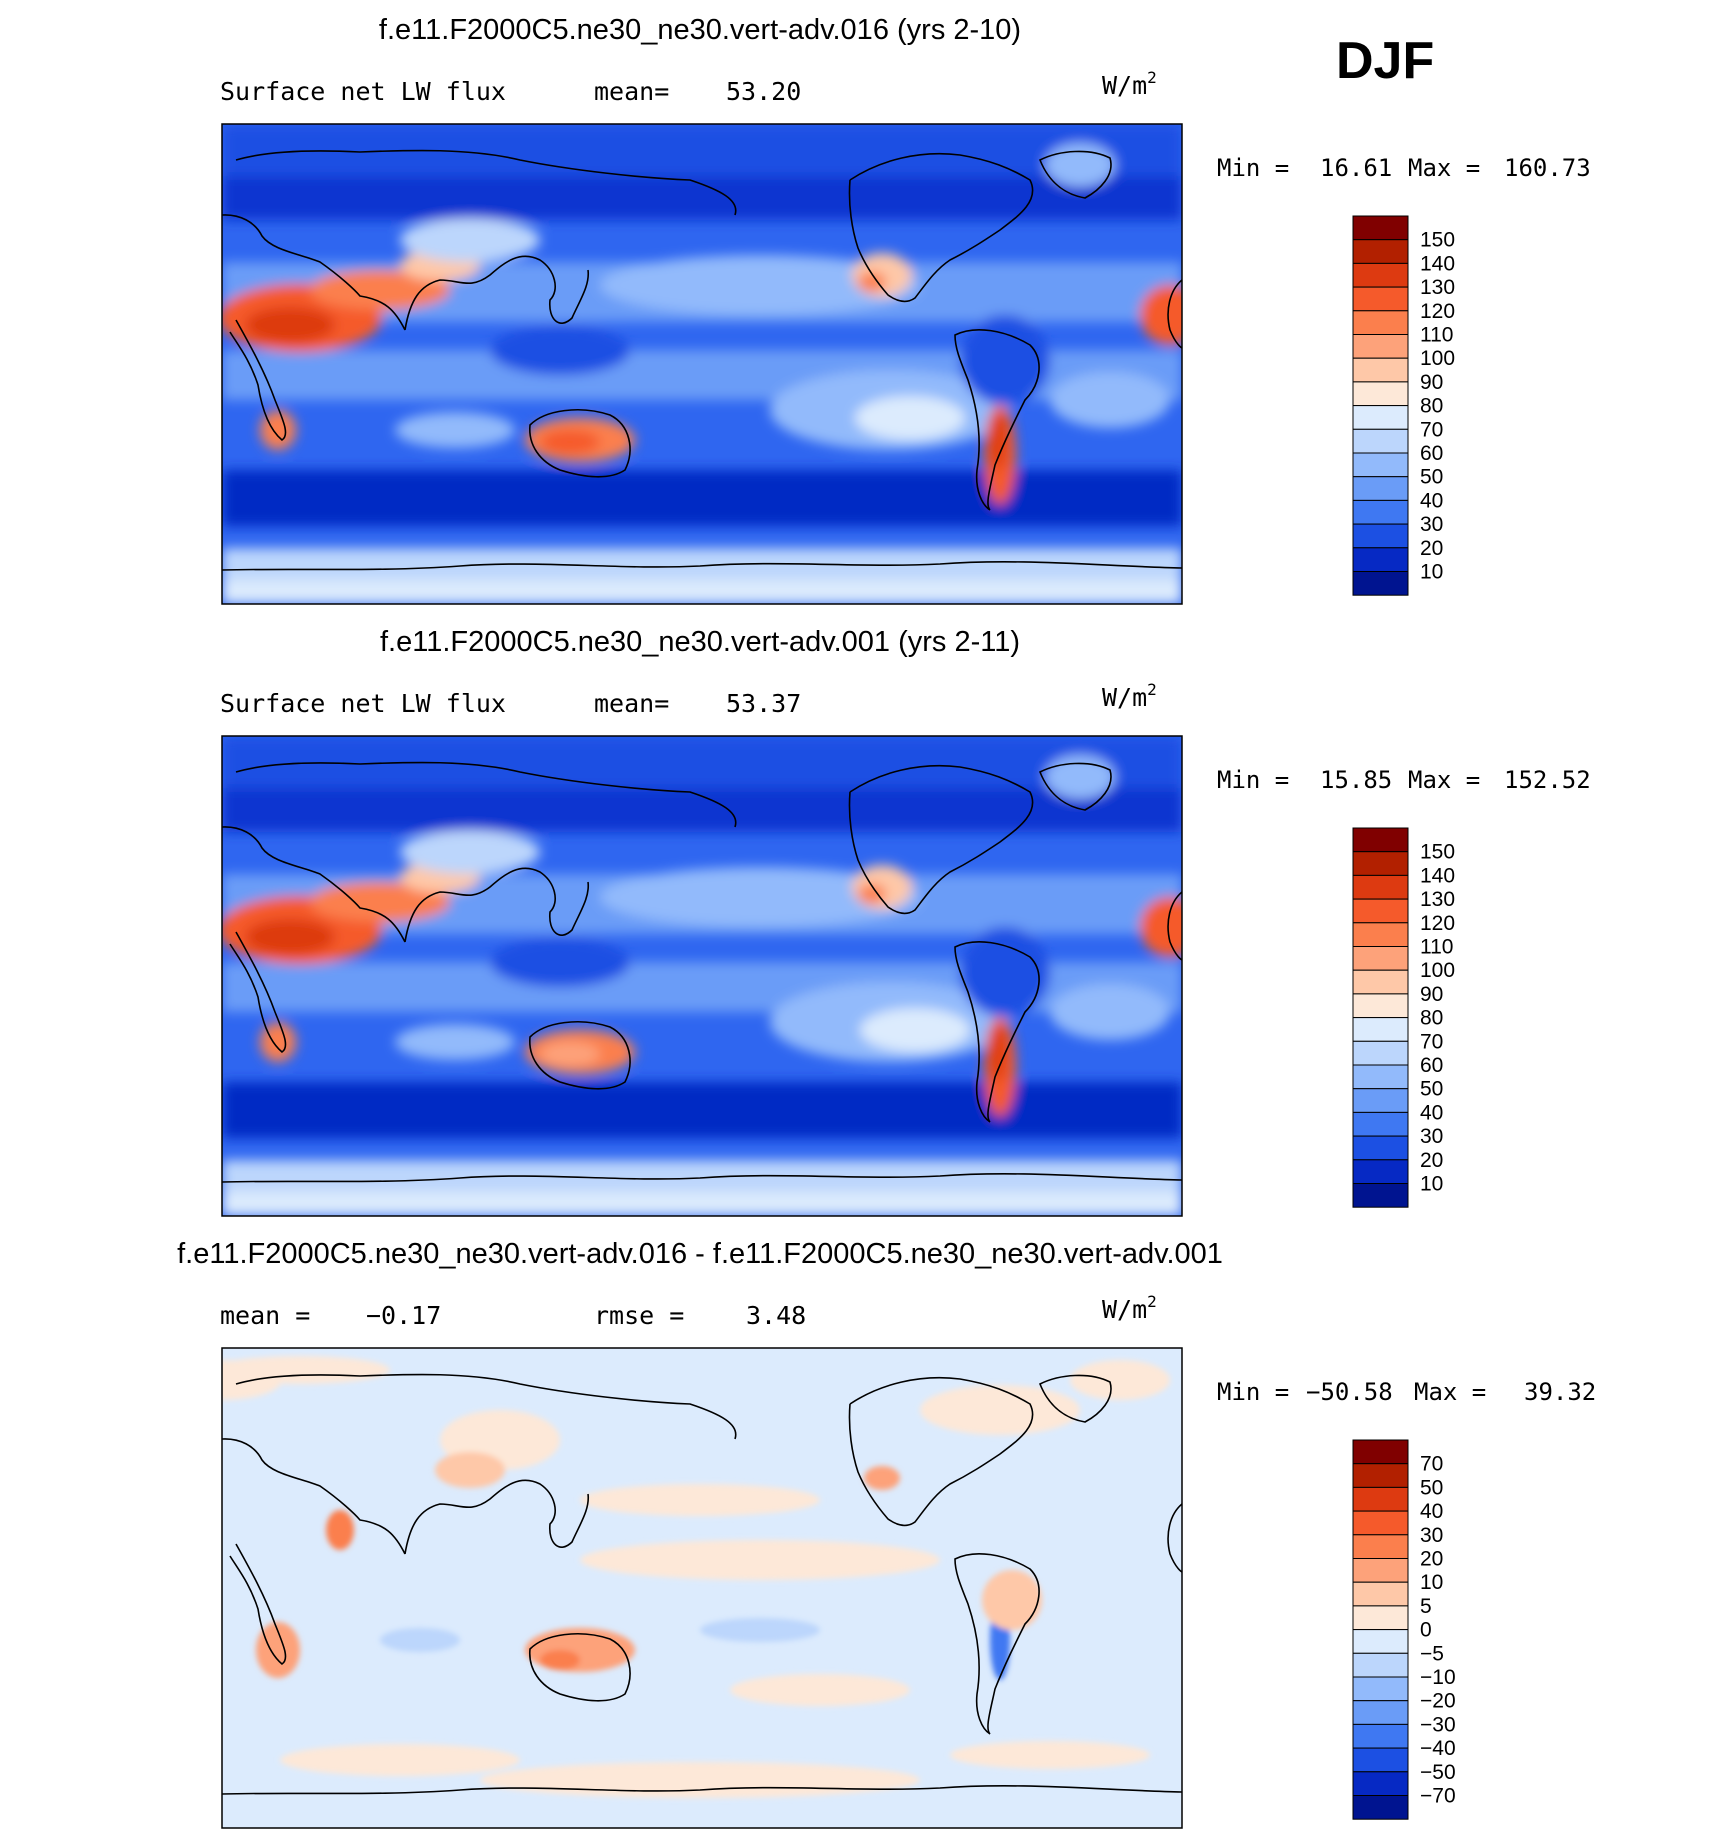 The image size is (1710, 1841). I want to click on panel-1-map, so click(702, 364).